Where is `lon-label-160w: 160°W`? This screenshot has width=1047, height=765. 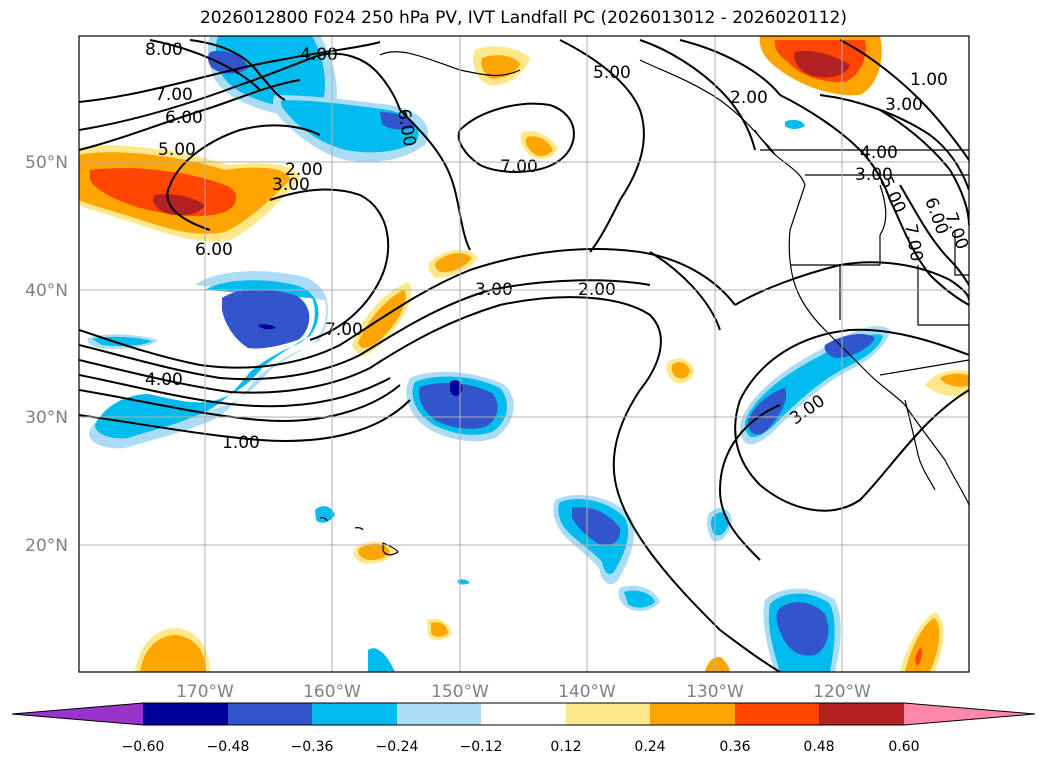 lon-label-160w: 160°W is located at coordinates (332, 692).